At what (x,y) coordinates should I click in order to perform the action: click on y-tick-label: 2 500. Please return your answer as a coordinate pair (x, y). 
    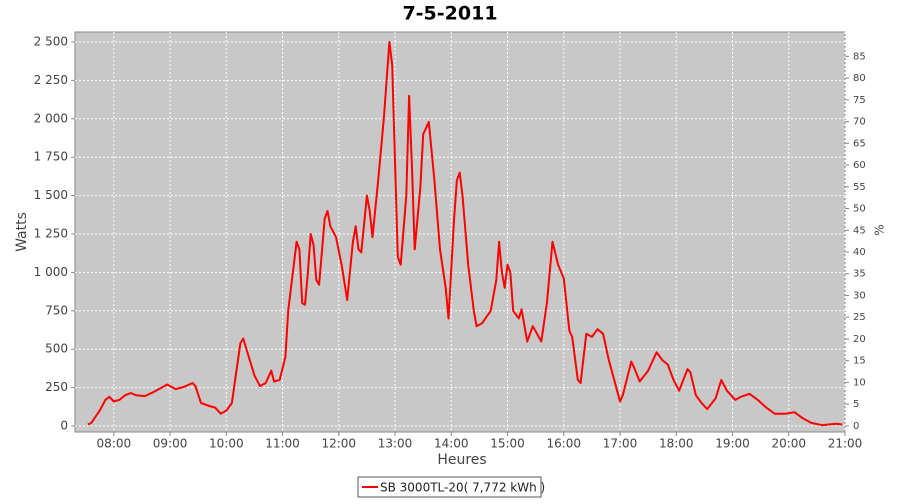
    Looking at the image, I should click on (51, 41).